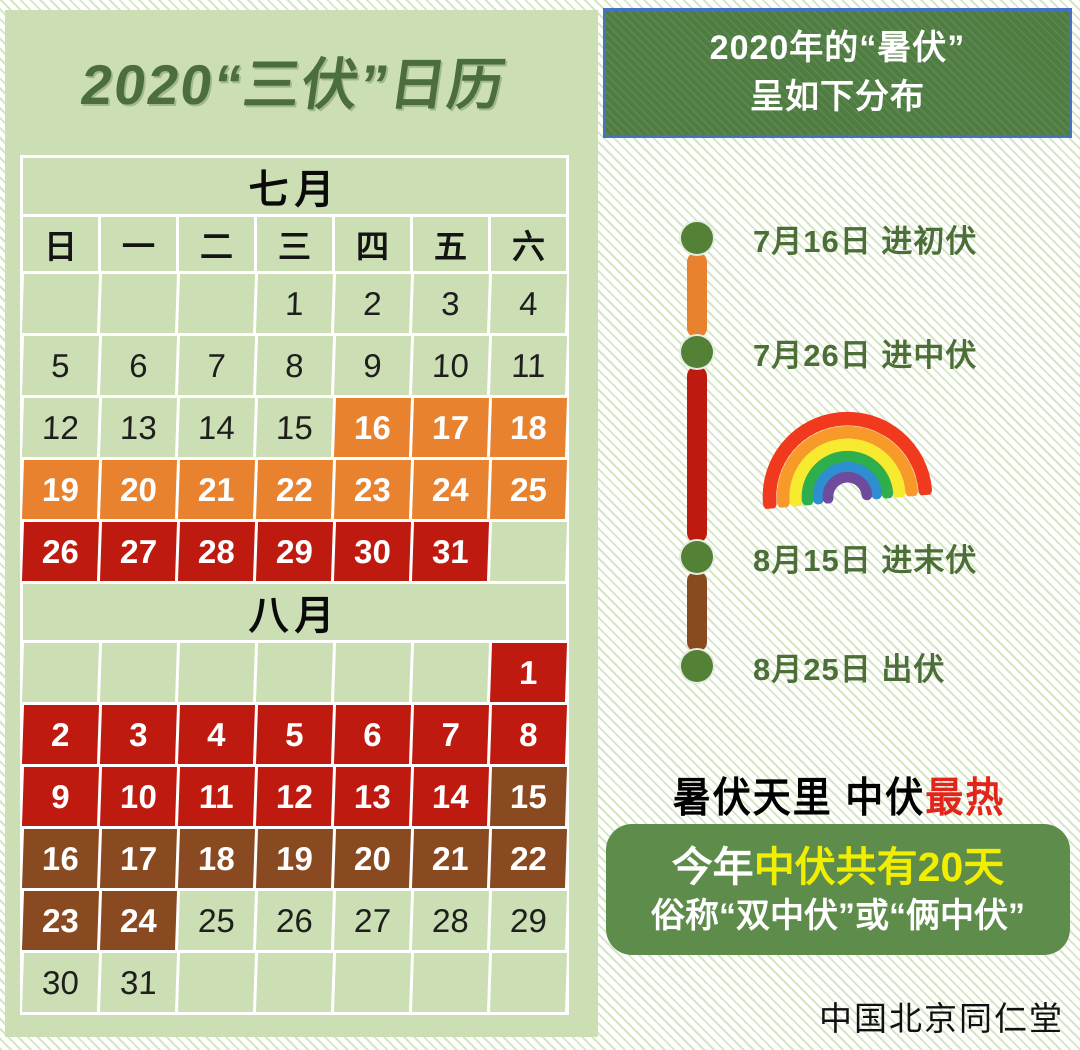 This screenshot has height=1050, width=1080. I want to click on brand-name: 中国北京同仁堂, so click(941, 1020).